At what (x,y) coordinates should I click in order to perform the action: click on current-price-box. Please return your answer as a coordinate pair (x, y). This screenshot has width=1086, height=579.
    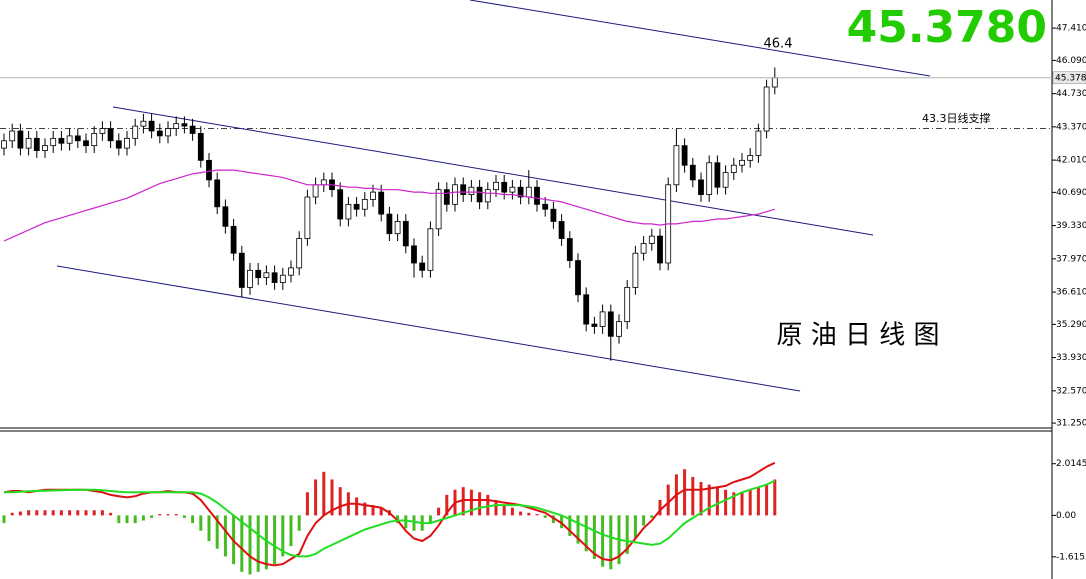
    Looking at the image, I should click on (1069, 78).